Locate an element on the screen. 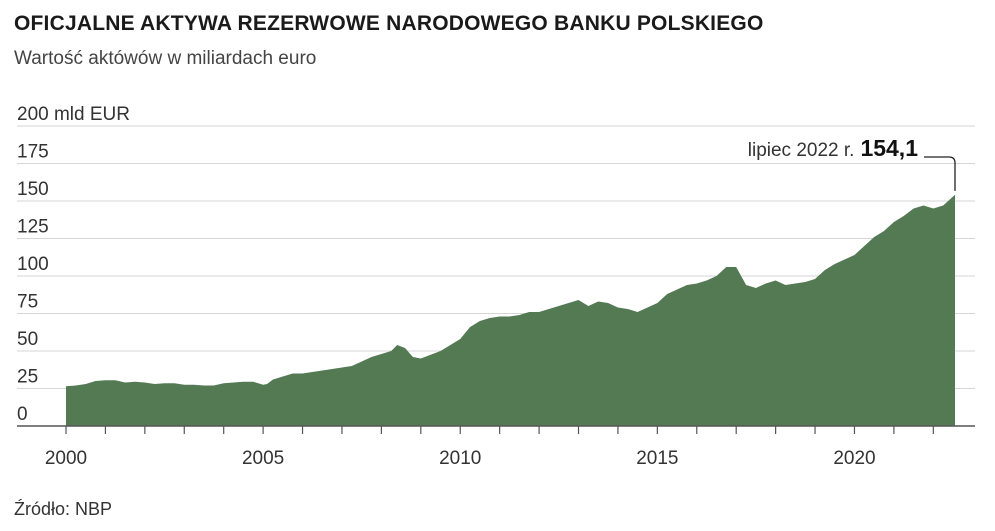  y-tick-label: 175 is located at coordinates (33, 152).